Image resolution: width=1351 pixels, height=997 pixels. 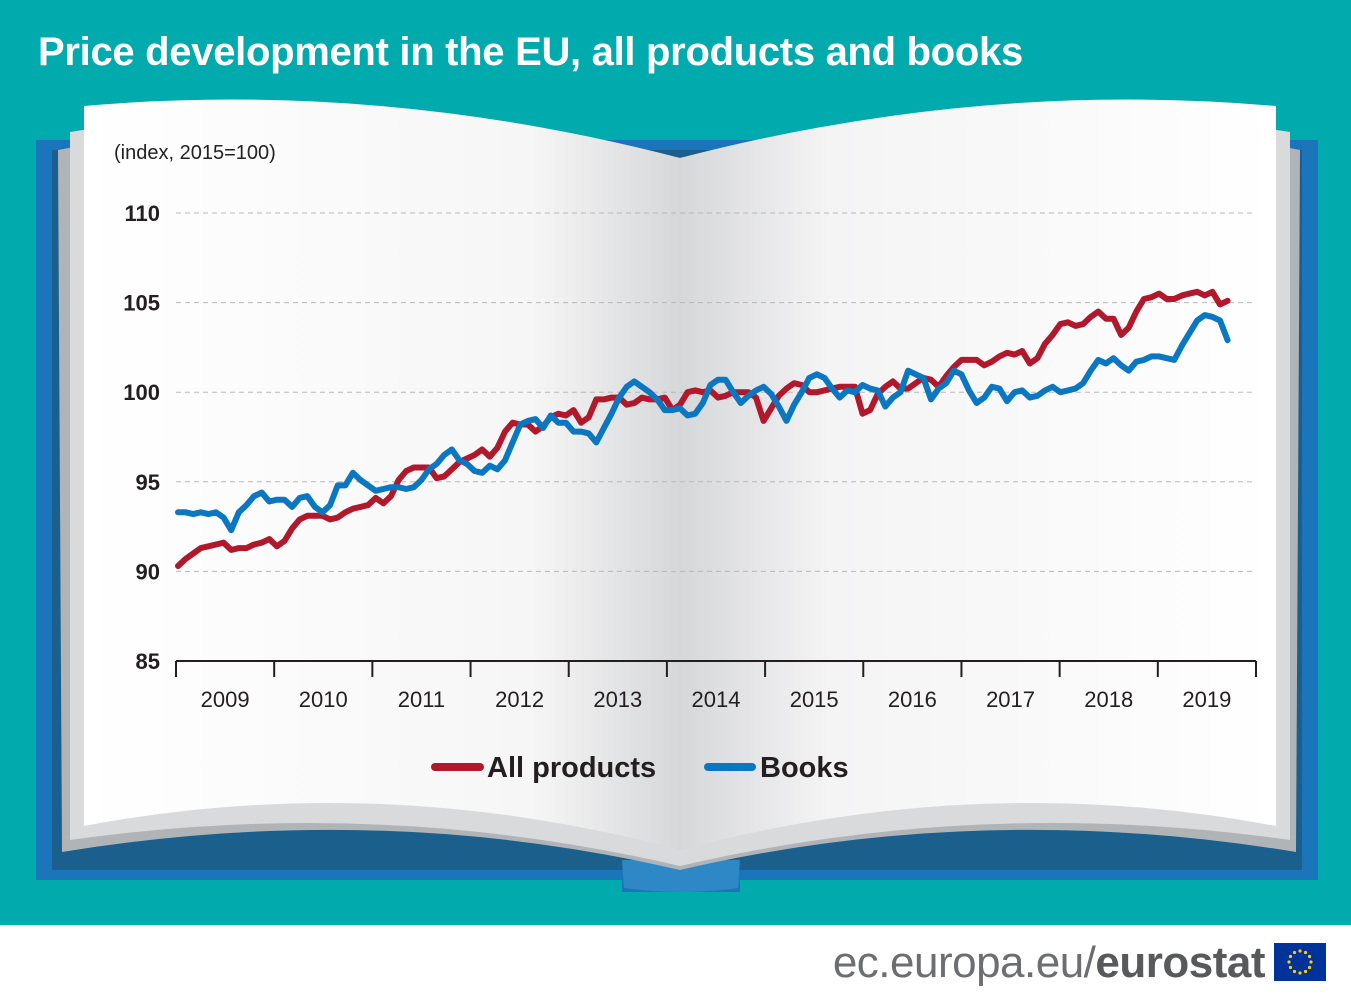 I want to click on x-tick-label: 2019, so click(x=1206, y=699).